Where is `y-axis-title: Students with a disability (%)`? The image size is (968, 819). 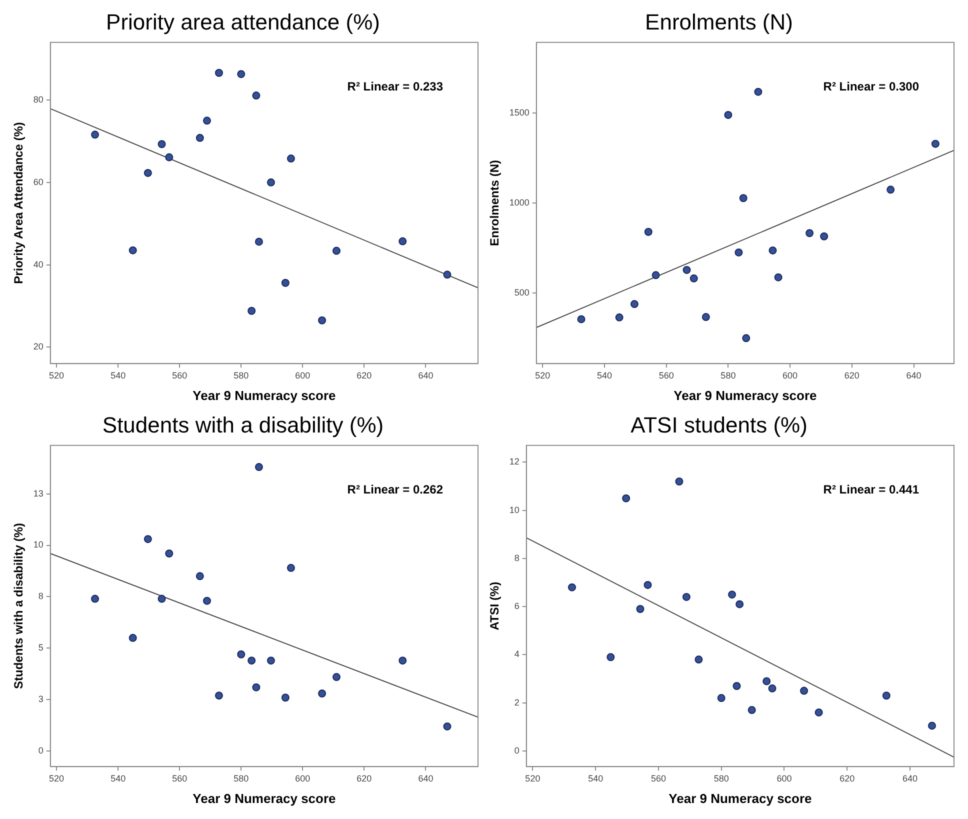 y-axis-title: Students with a disability (%) is located at coordinates (19, 606).